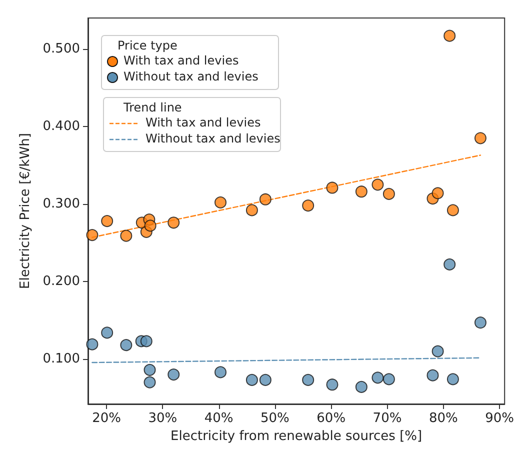  I want to click on x-tick-label: 60%, so click(331, 418).